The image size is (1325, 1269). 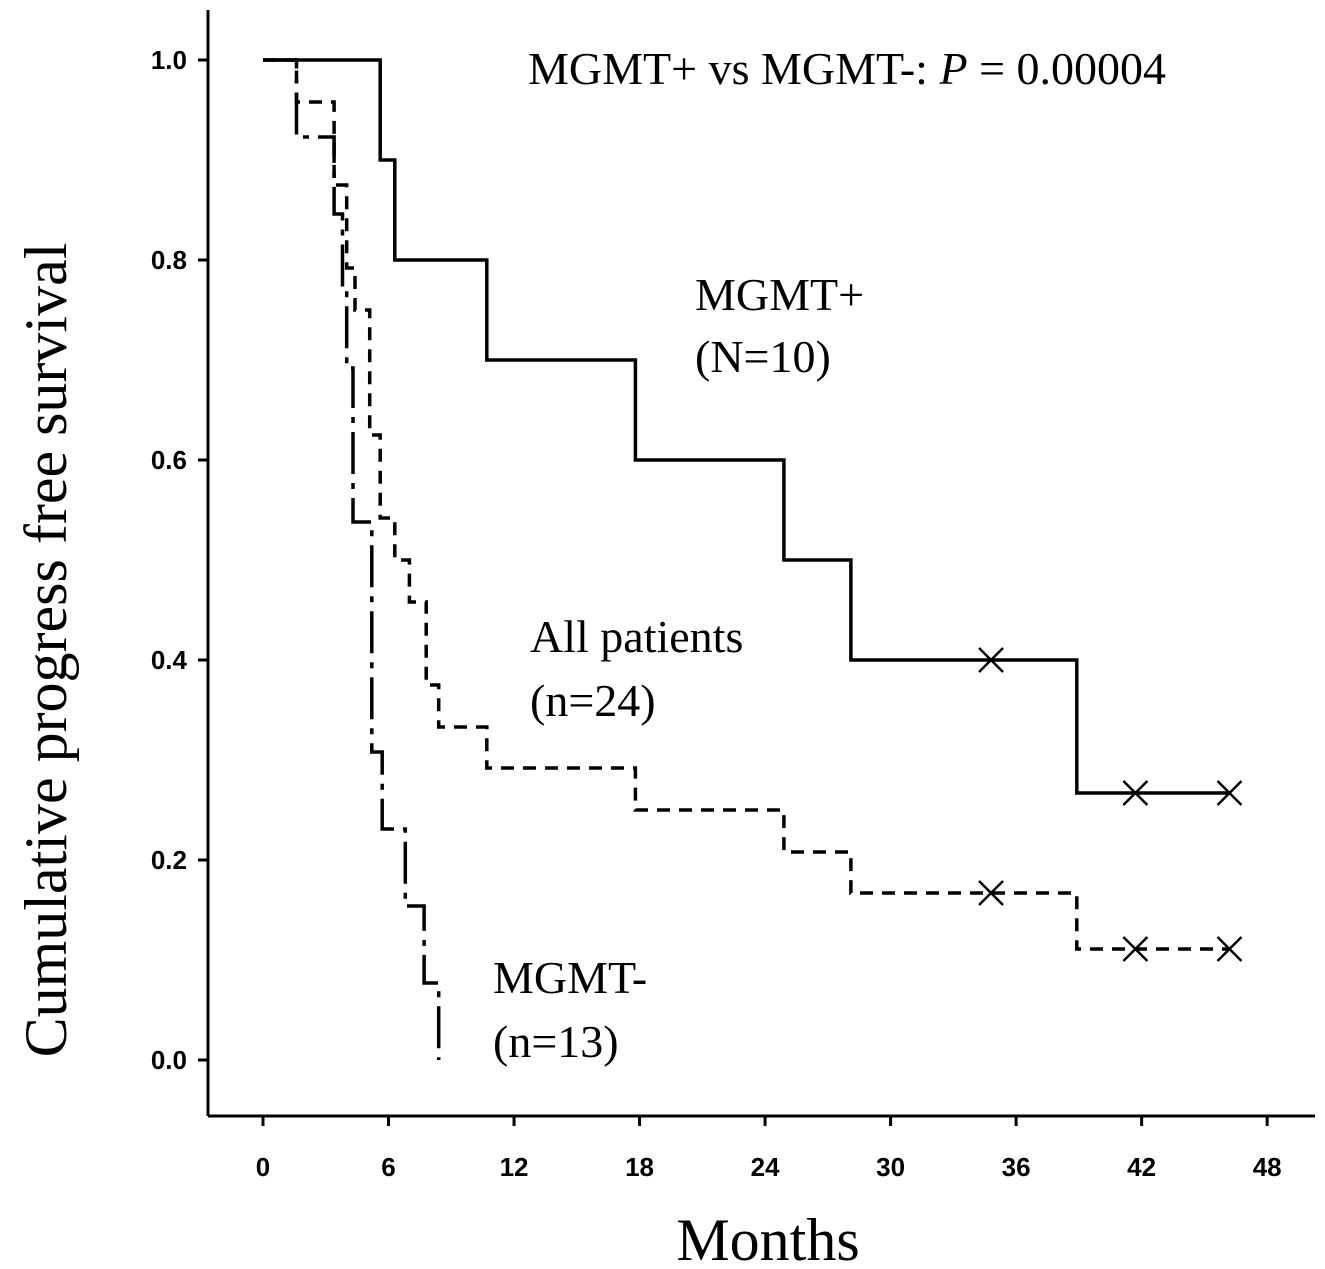 What do you see at coordinates (639, 1167) in the screenshot?
I see `x-tick-label: 18` at bounding box center [639, 1167].